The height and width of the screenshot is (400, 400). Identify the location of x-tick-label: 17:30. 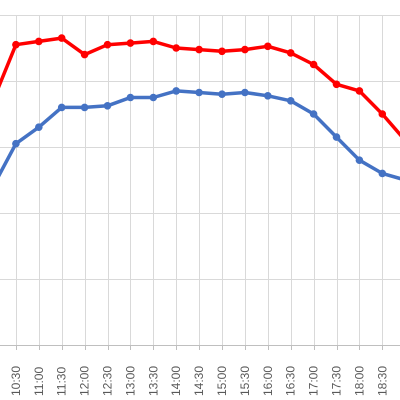
(337, 381).